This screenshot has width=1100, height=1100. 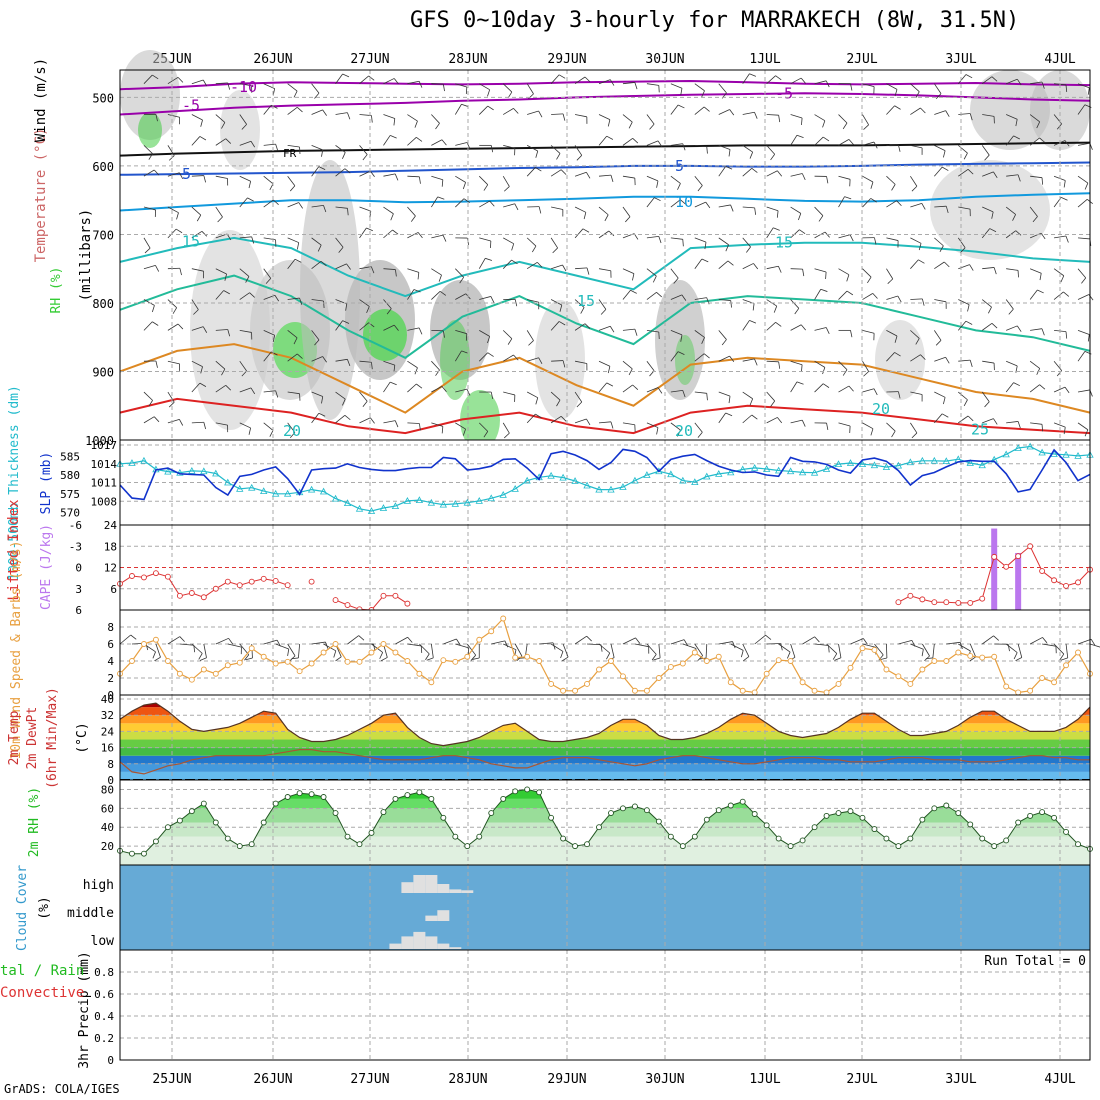 I want to click on upper-wind-barb-378-flag, so click(x=890, y=281).